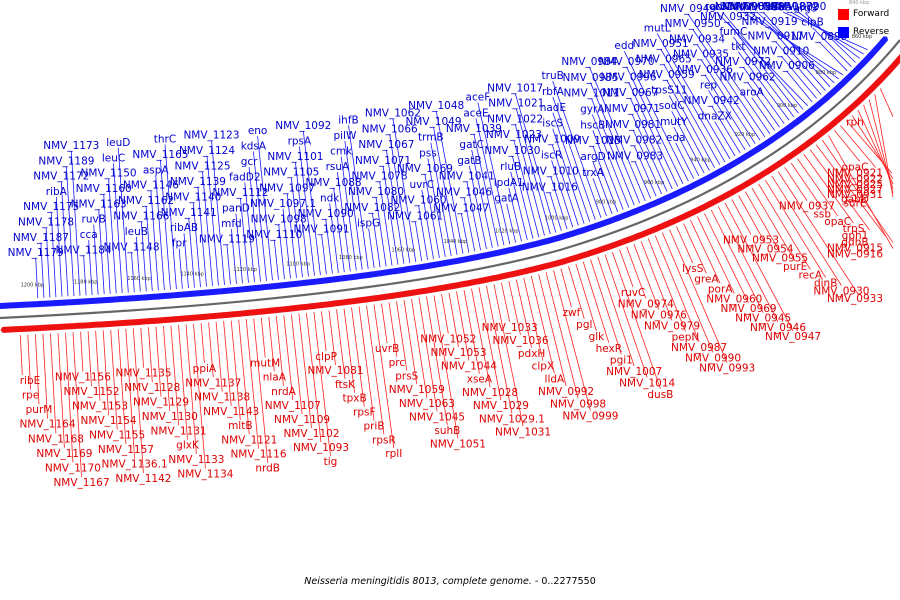  What do you see at coordinates (458, 444) in the screenshot?
I see `forward-gene-label: NMV_1051` at bounding box center [458, 444].